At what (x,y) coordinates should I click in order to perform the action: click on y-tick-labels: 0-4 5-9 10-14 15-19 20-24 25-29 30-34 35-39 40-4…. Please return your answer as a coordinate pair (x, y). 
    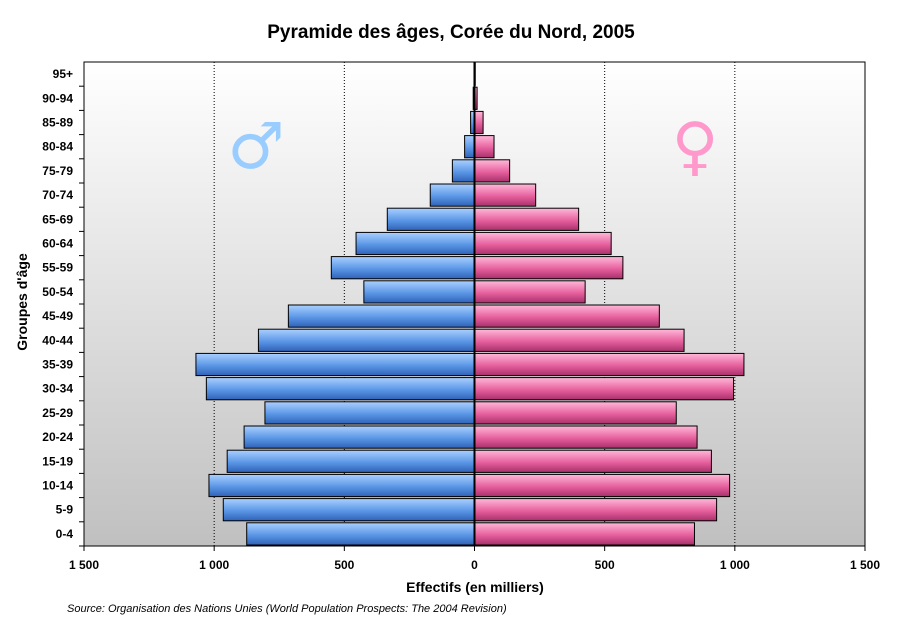
    Looking at the image, I should click on (63, 307).